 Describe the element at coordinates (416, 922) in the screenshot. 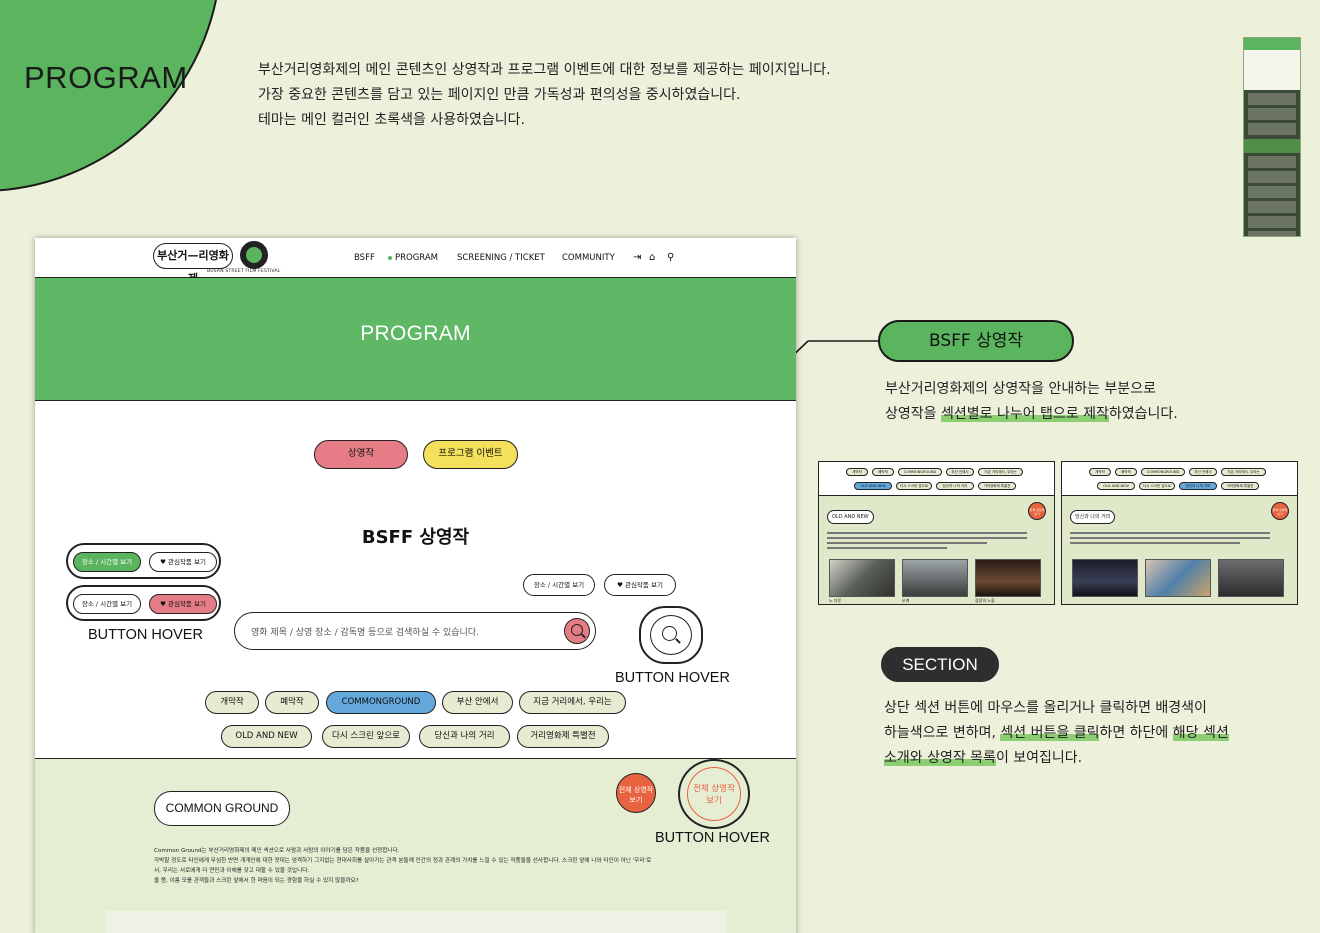

I see `film-list-area` at that location.